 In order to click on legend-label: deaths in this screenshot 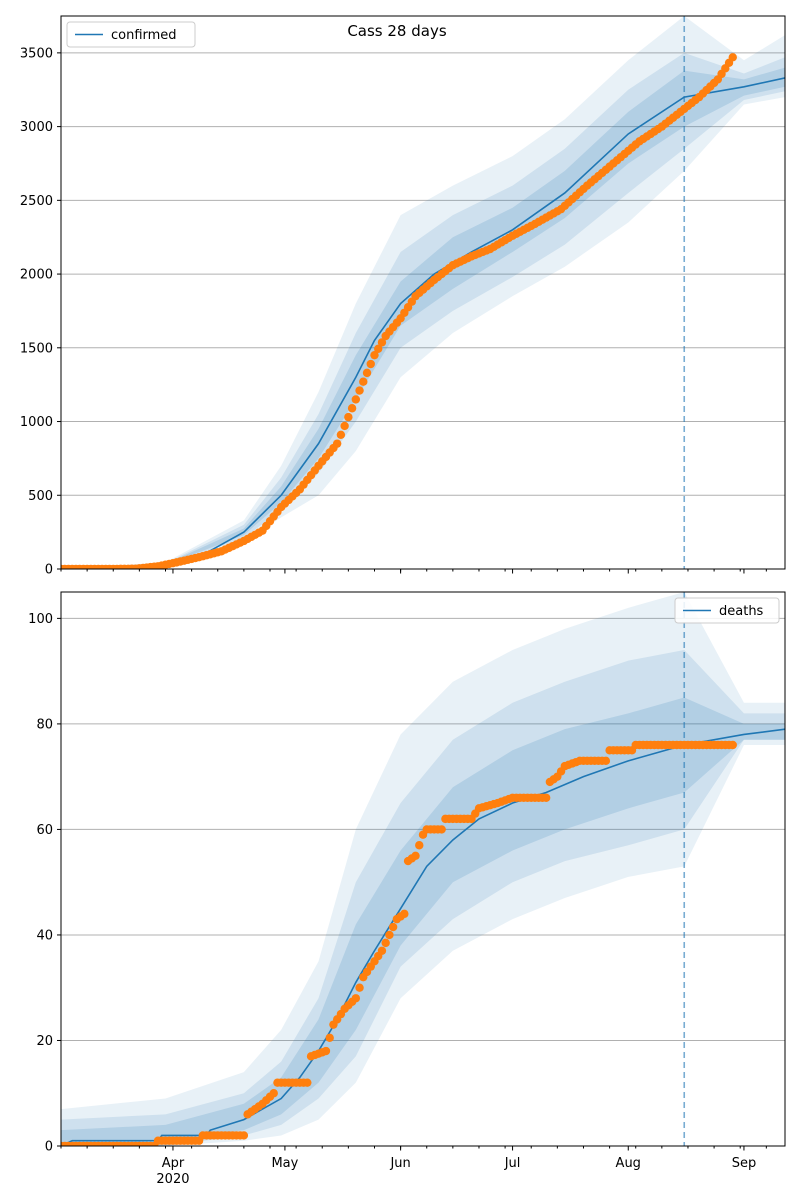, I will do `click(741, 611)`.